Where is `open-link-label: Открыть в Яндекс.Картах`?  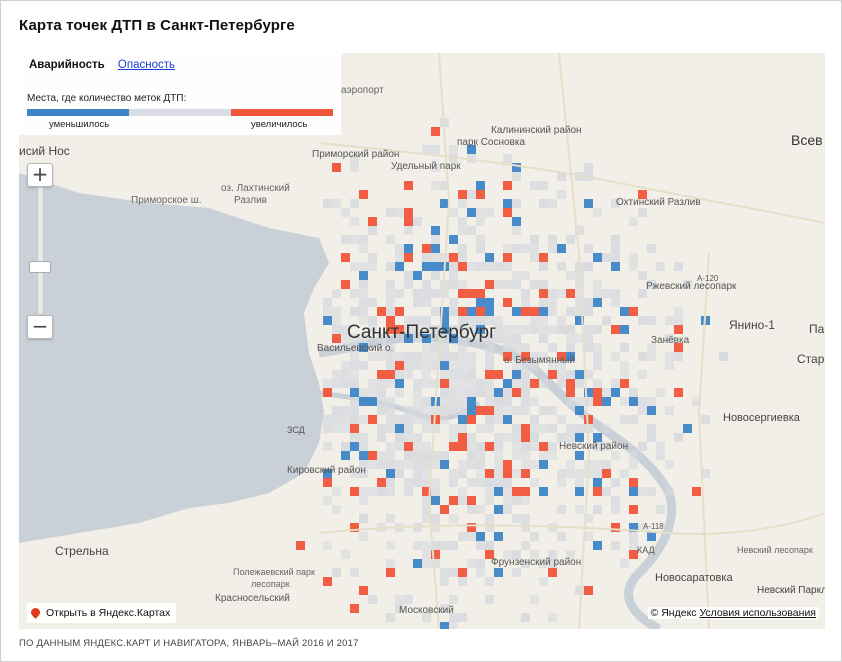
open-link-label: Открыть в Яндекс.Картах is located at coordinates (108, 613).